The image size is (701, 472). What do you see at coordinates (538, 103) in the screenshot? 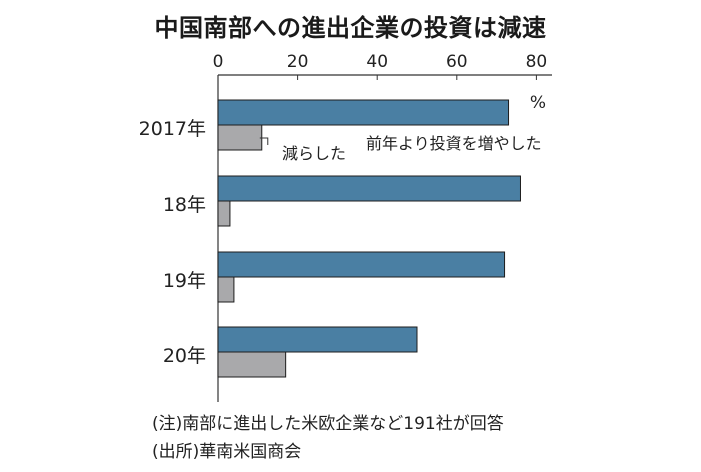
I see `unit-label: %` at bounding box center [538, 103].